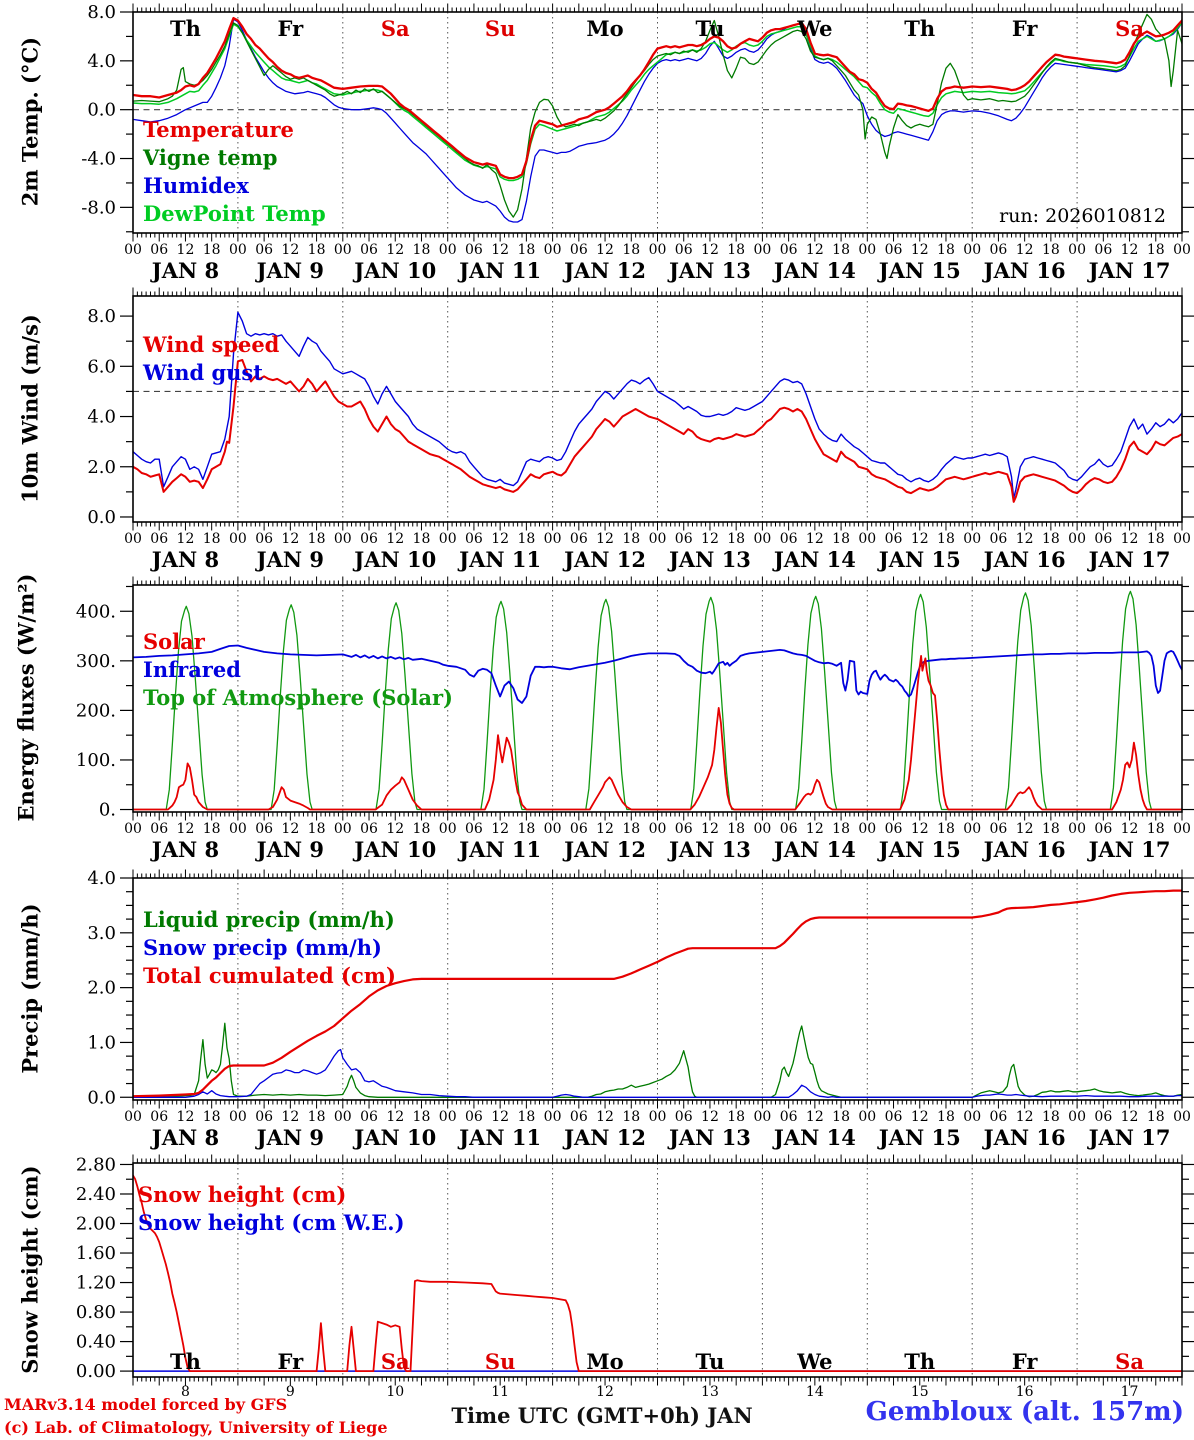  Describe the element at coordinates (395, 28) in the screenshot. I see `dow-label: Sa` at that location.